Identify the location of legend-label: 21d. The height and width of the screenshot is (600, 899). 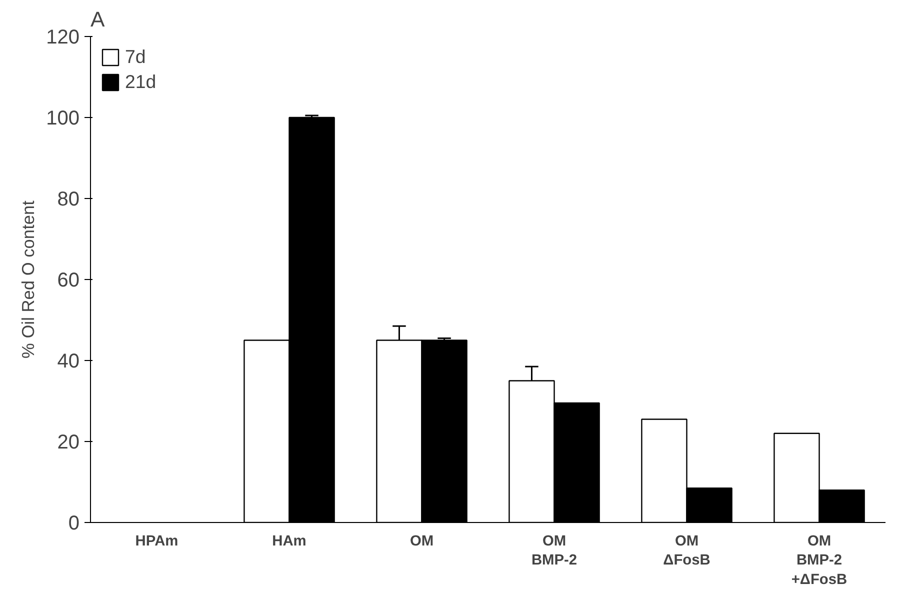
(140, 82).